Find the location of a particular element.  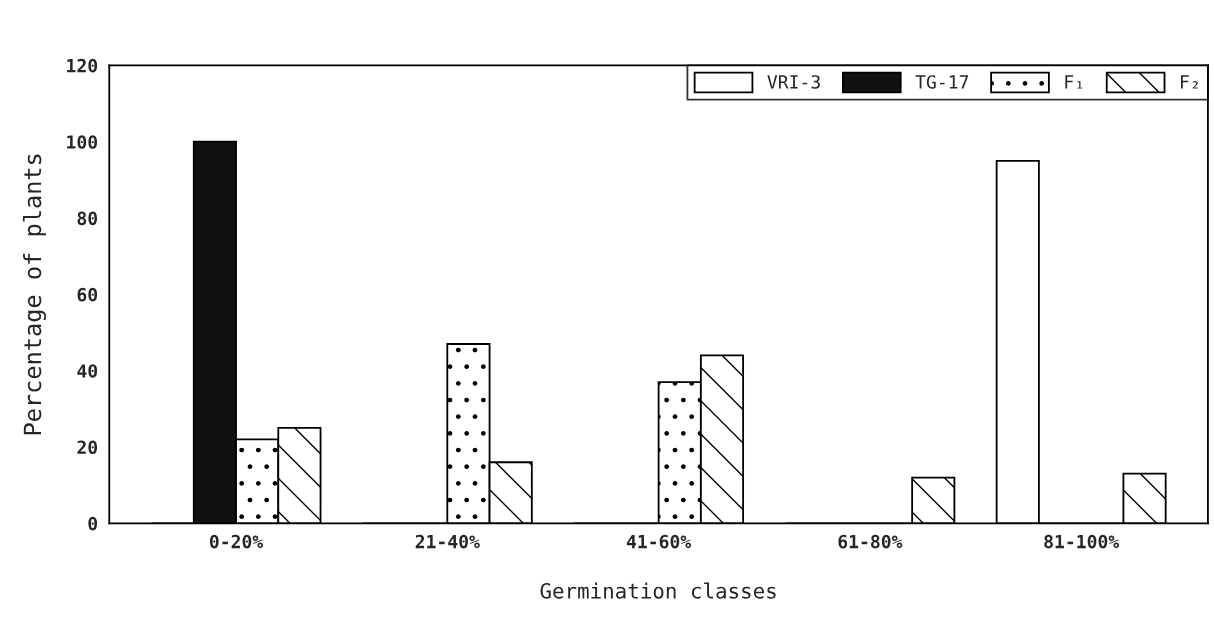

y-tick-label: 80 is located at coordinates (87, 218).